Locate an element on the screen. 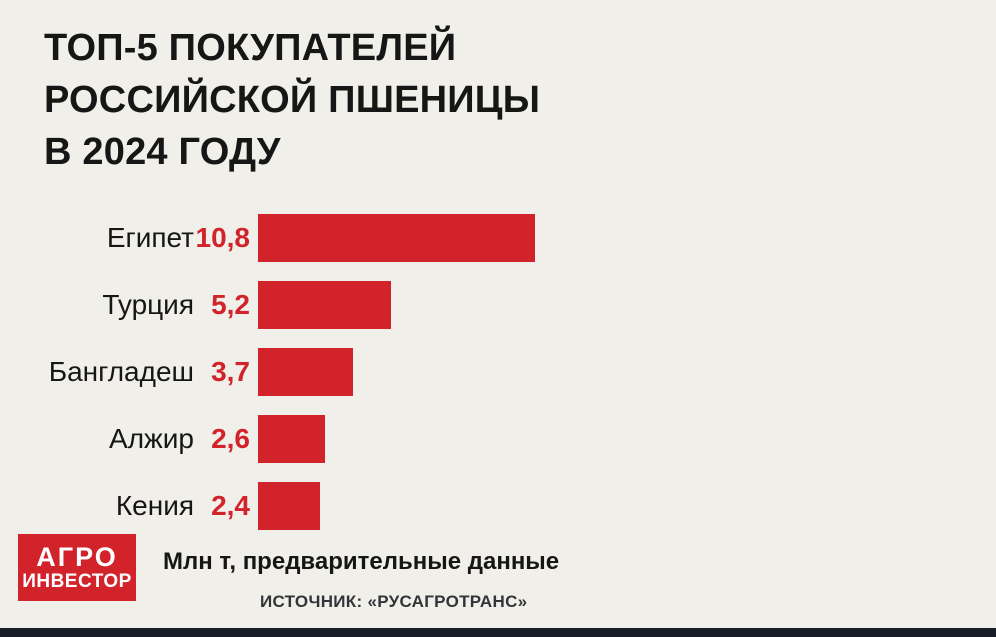 The height and width of the screenshot is (637, 996). chart-row: Алжир 2,6 is located at coordinates (499, 439).